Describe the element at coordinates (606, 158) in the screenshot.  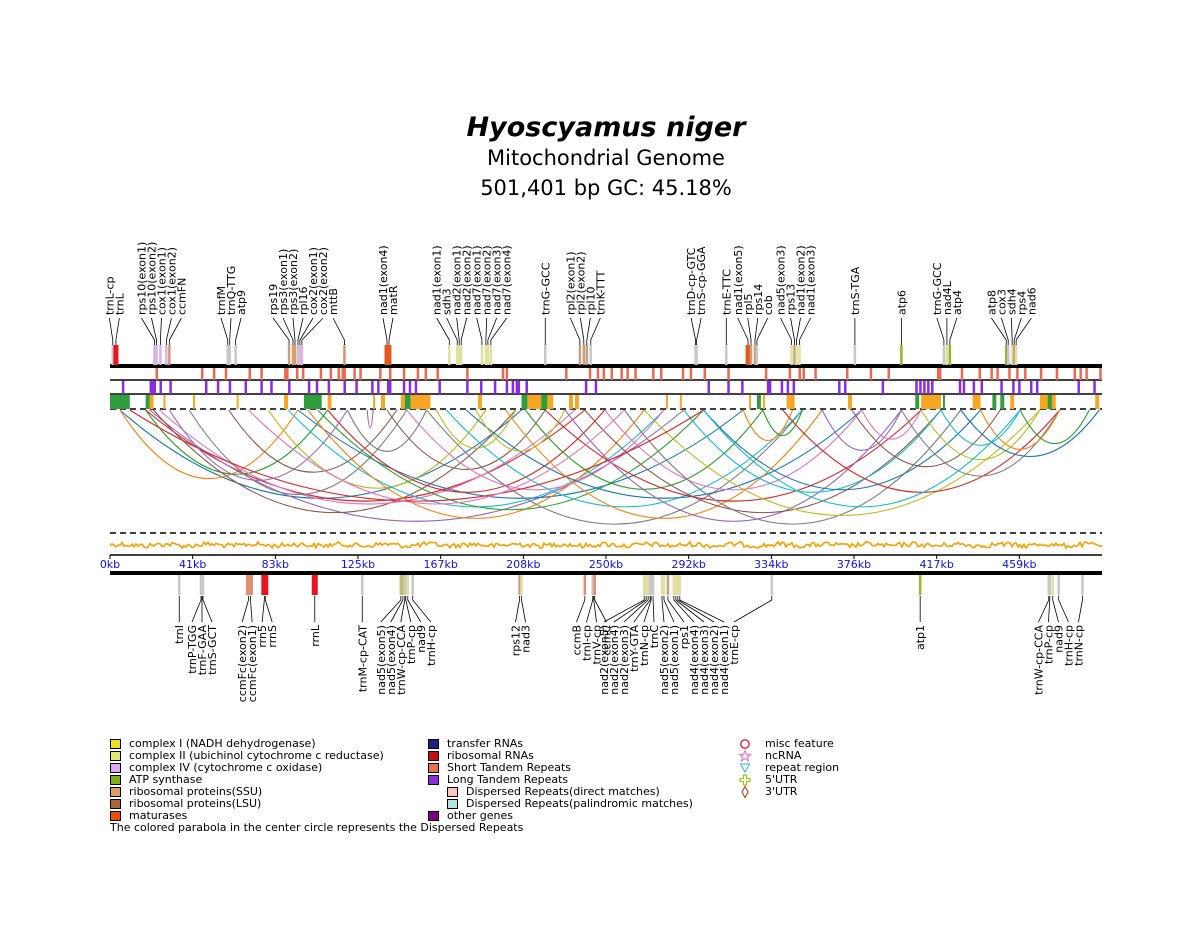
I see `genome-subtitle: Mitochondrial Genome` at that location.